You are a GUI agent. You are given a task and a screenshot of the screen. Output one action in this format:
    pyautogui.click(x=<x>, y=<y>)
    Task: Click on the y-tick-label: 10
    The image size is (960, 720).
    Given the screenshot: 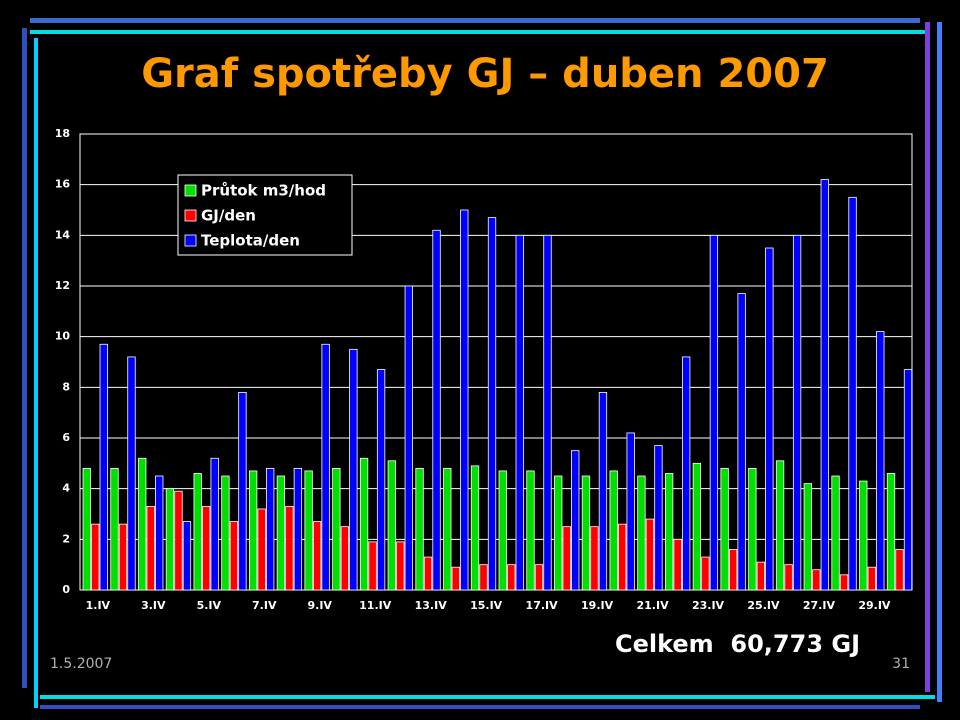 What is the action you would take?
    pyautogui.click(x=63, y=336)
    